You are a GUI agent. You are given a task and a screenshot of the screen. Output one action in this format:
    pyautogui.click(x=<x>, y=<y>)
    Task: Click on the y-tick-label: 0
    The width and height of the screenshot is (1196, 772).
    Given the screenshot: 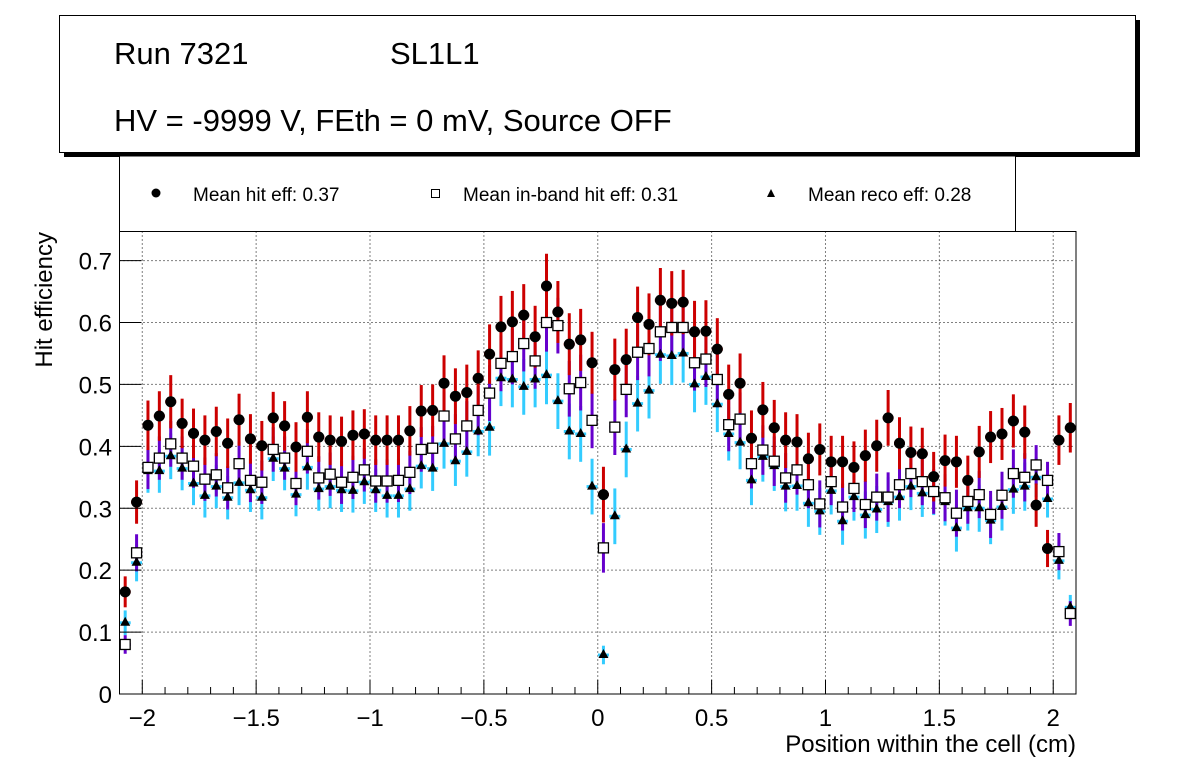 What is the action you would take?
    pyautogui.click(x=105, y=695)
    